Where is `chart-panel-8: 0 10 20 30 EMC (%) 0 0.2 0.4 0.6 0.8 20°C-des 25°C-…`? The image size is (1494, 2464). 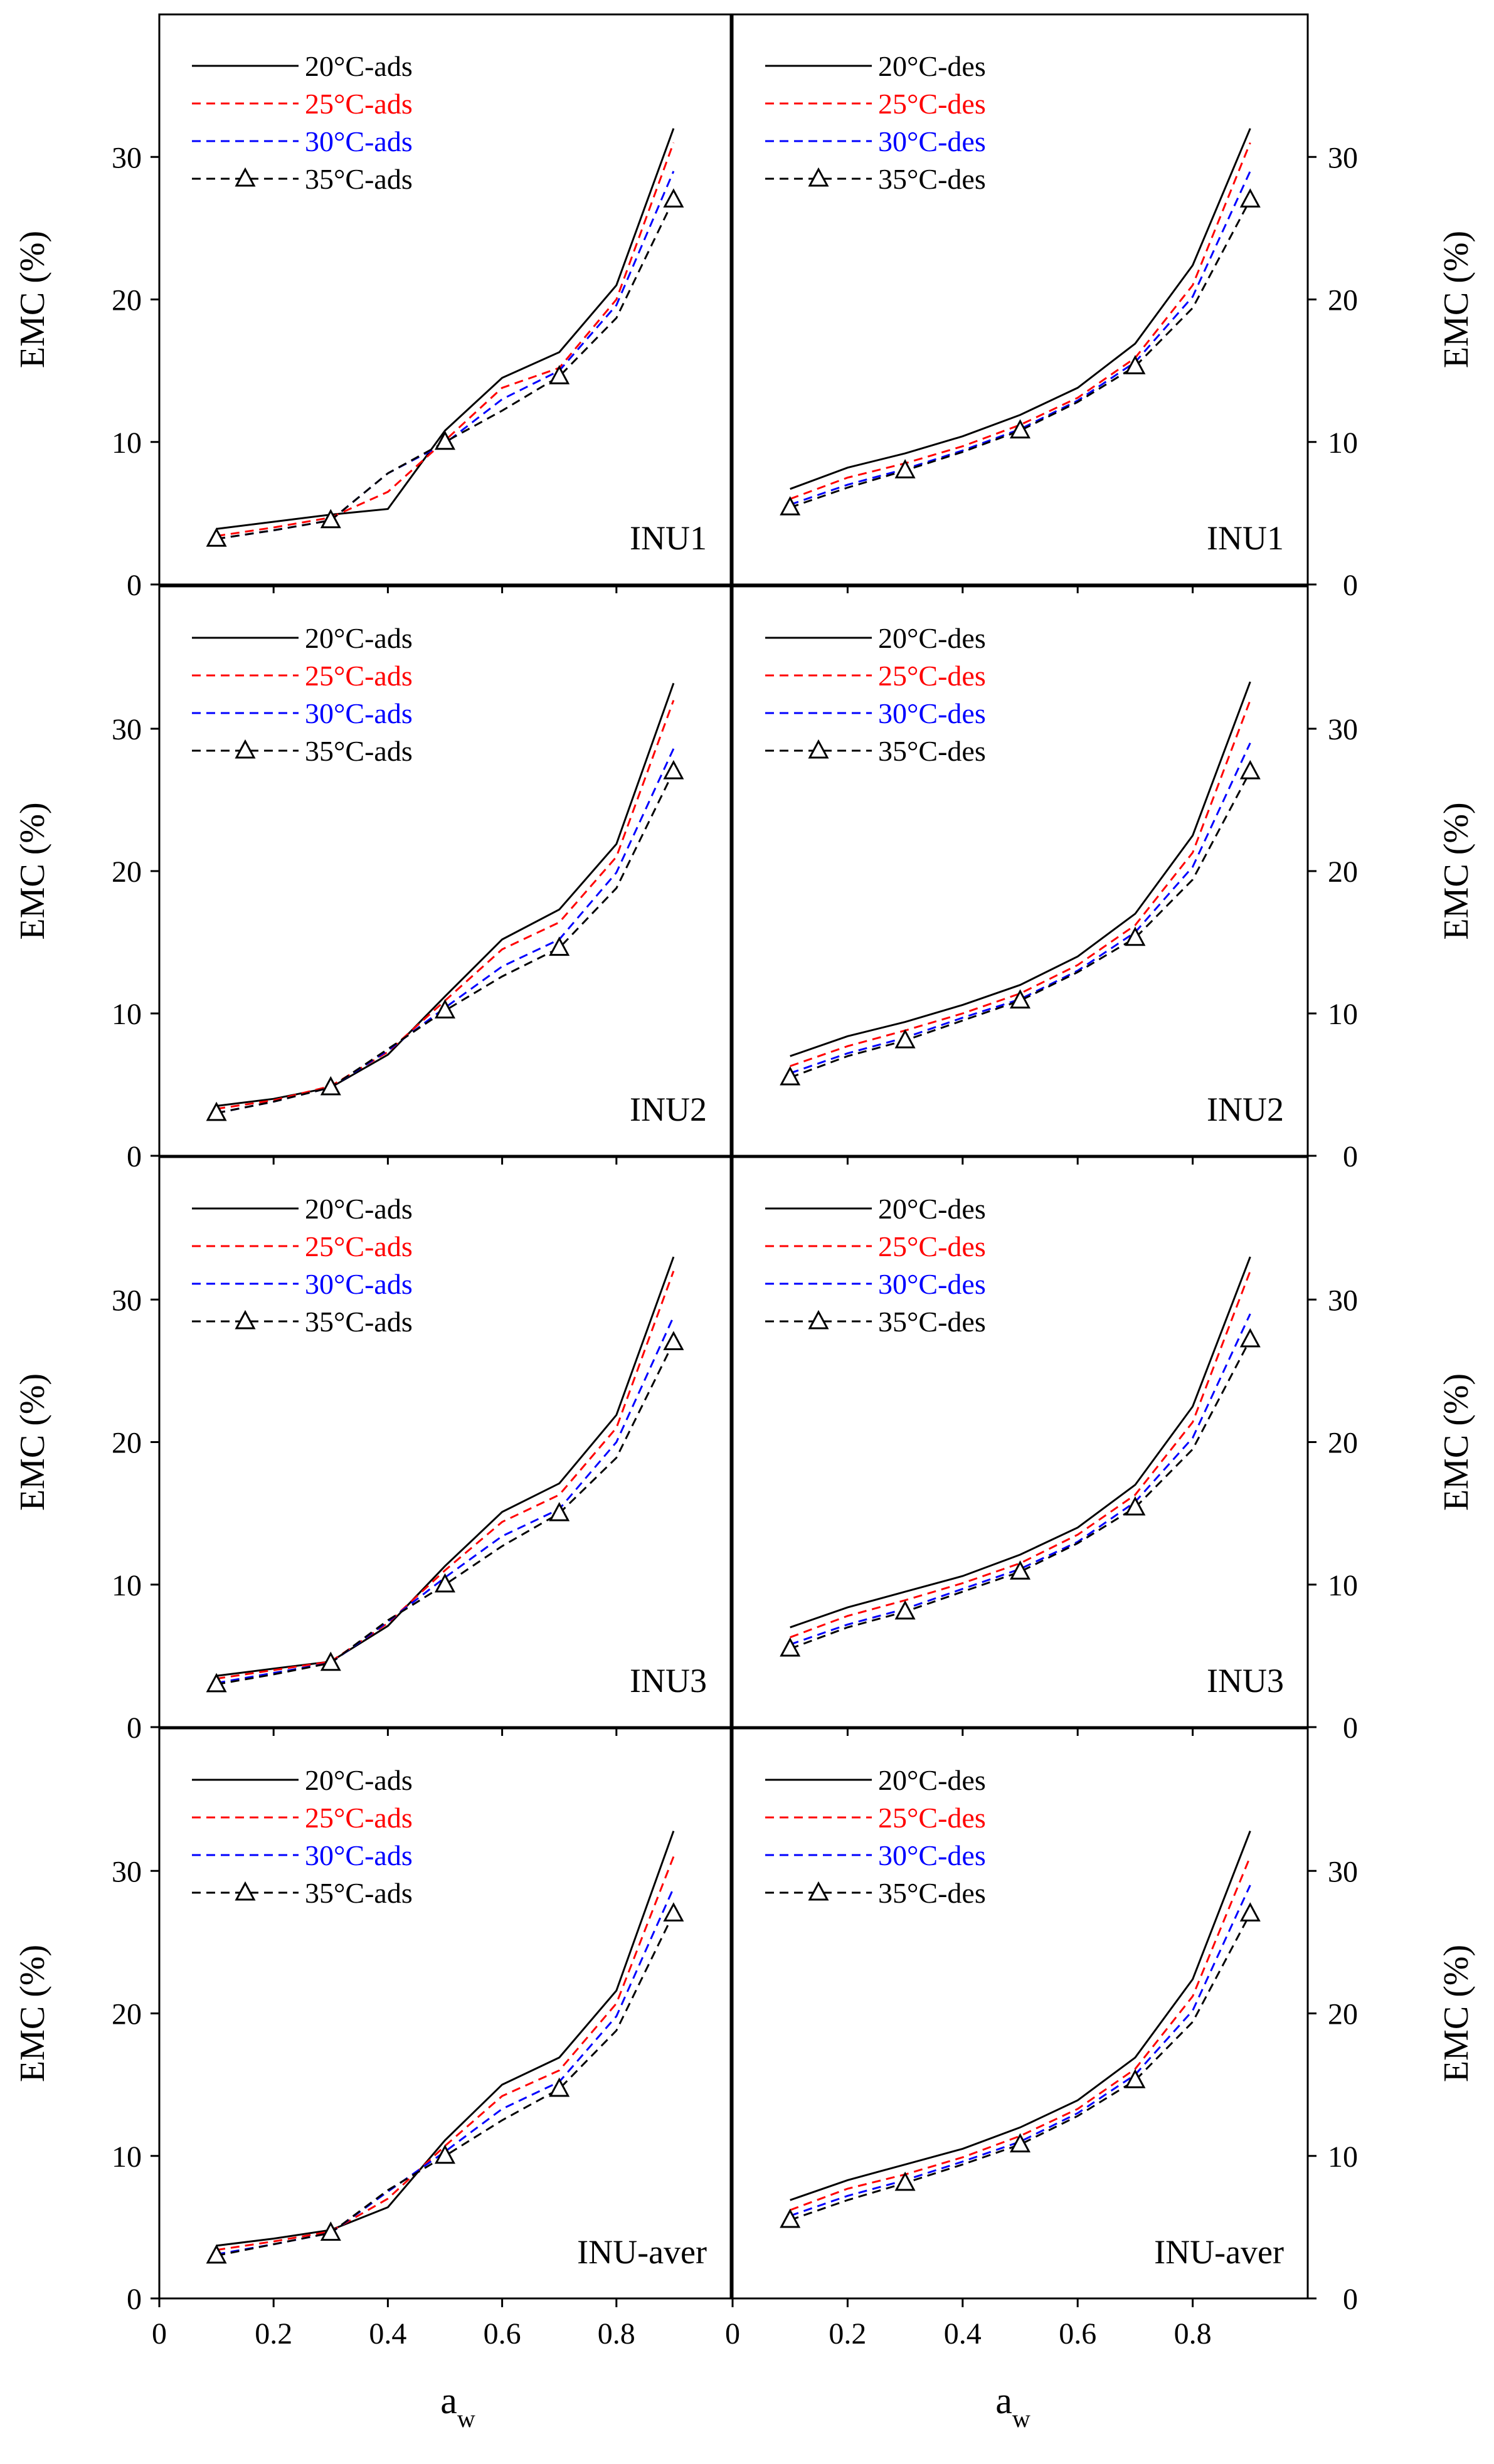
chart-panel-8: 0 10 20 30 EMC (%) 0 0.2 0.4 0.6 0.8 20°C-des 25°C-… is located at coordinates (1100, 2038).